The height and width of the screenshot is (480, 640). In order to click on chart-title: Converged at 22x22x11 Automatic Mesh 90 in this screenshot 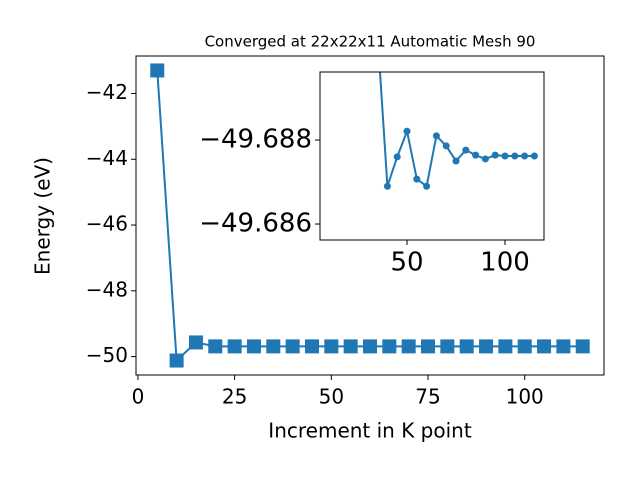, I will do `click(370, 42)`.